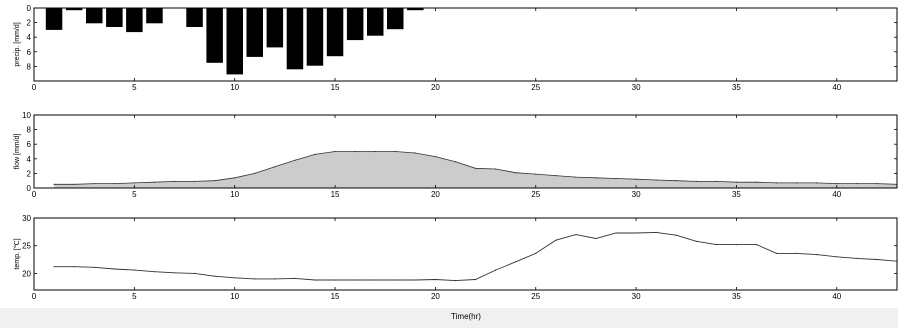 The image size is (898, 328). I want to click on y-axis-label: temp. [℃], so click(17, 253).